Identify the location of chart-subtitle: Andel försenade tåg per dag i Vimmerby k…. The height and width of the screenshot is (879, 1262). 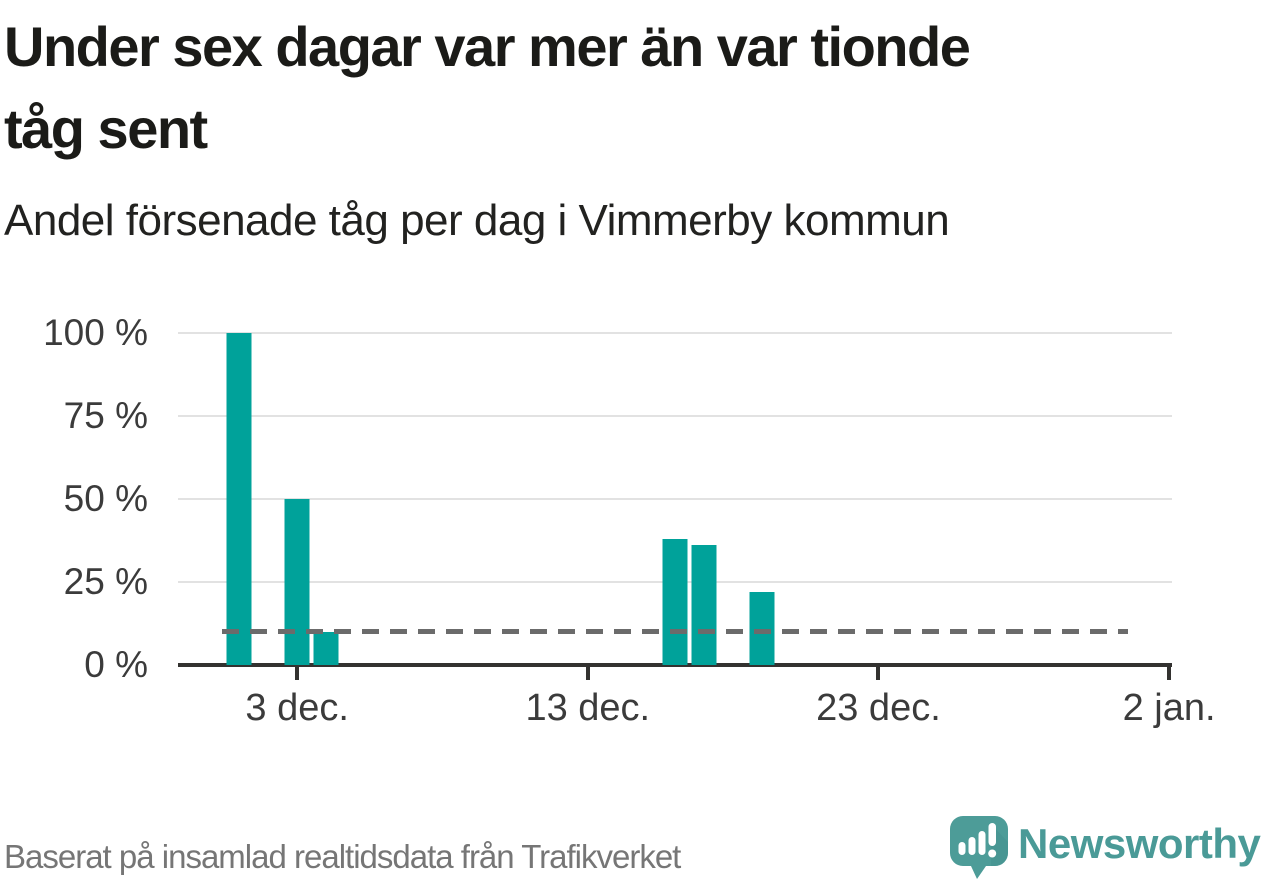
(477, 220).